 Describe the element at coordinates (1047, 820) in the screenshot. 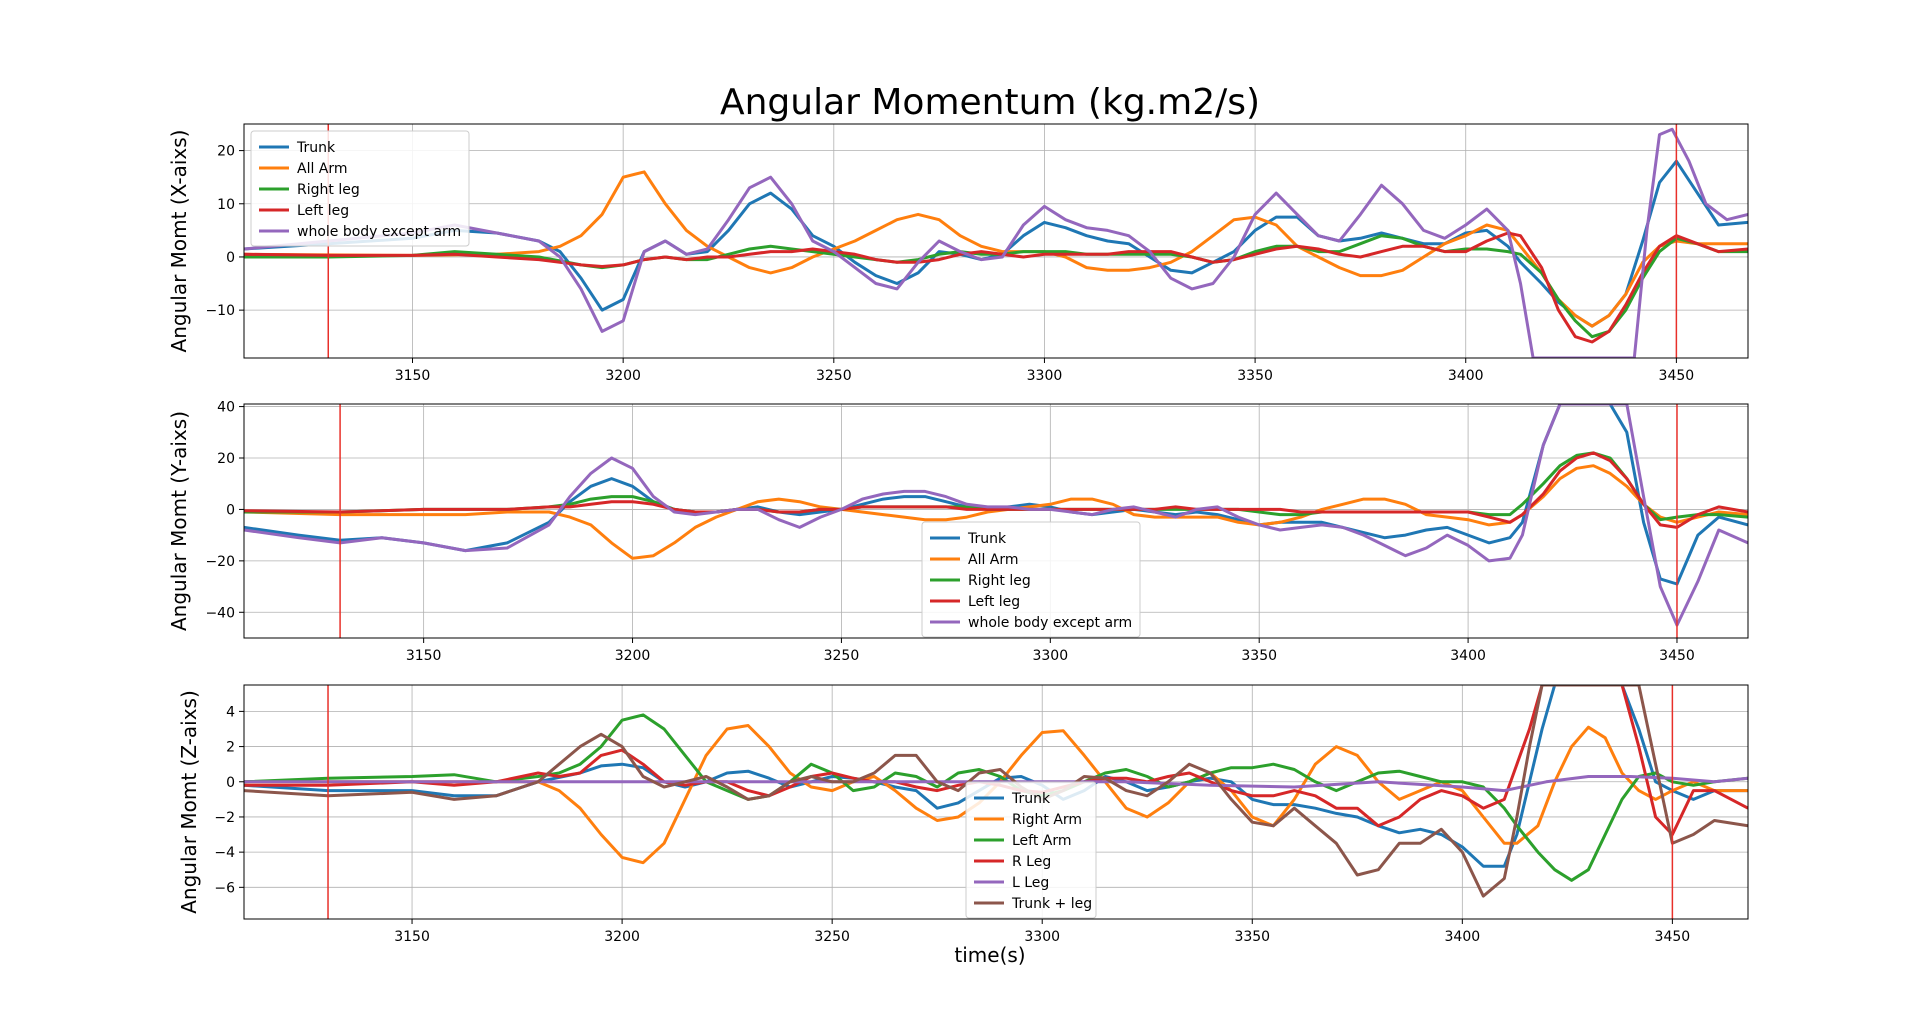

I see `legend-label-right-arm: Right Arm` at that location.